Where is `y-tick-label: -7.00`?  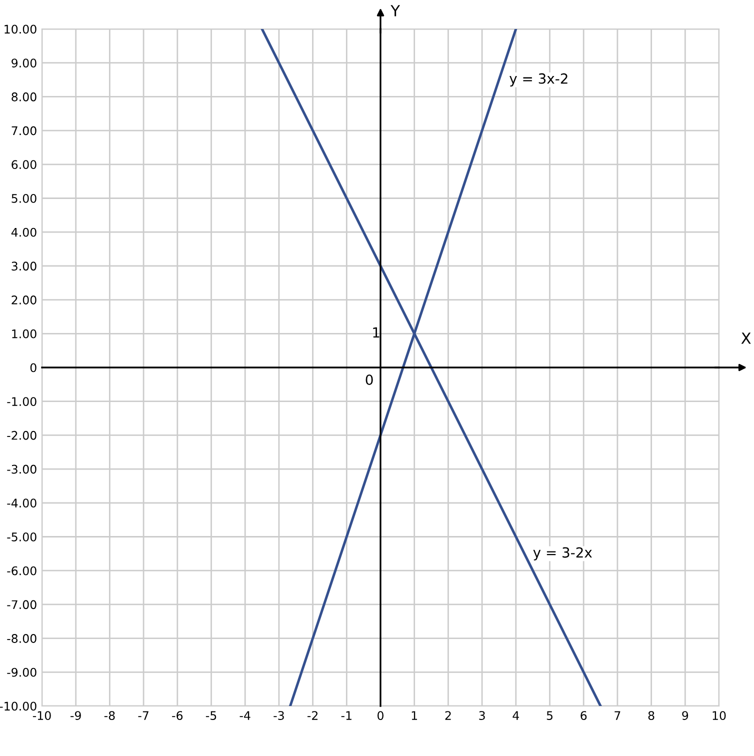
y-tick-label: -7.00 is located at coordinates (21, 605).